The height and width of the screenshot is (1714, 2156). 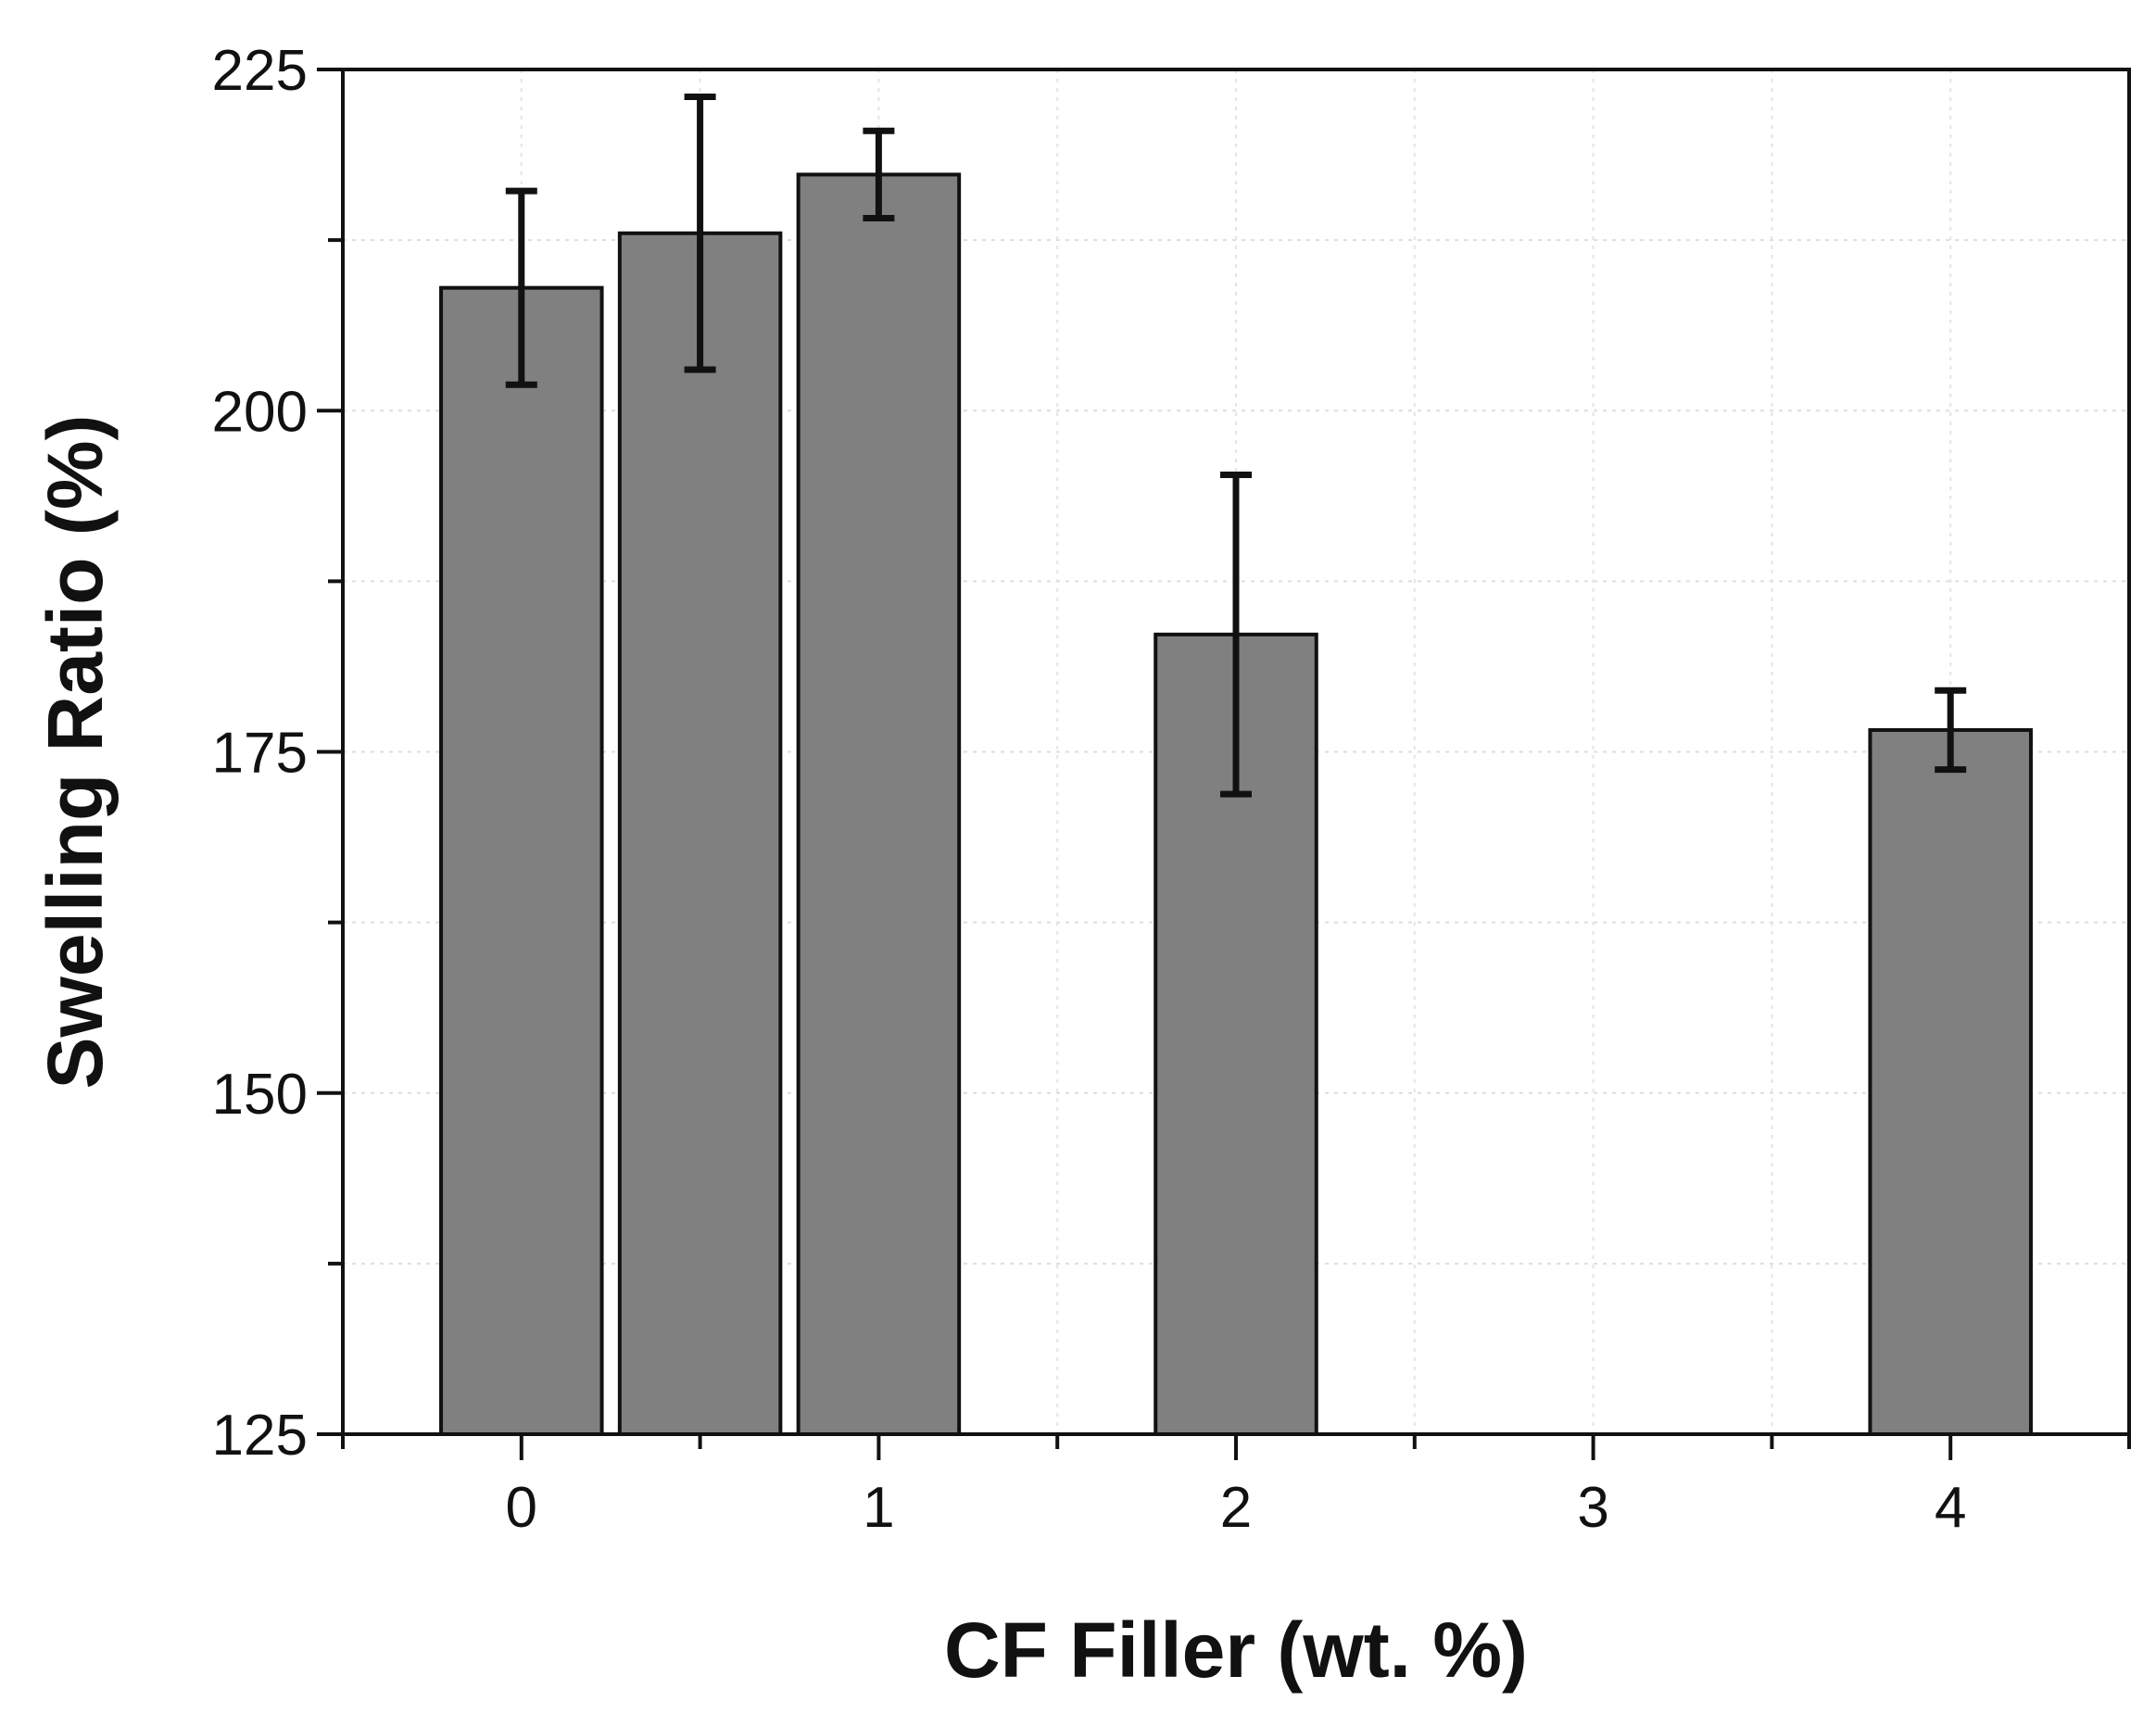 What do you see at coordinates (75, 751) in the screenshot?
I see `y-axis-title: Swelling Ratio (%)` at bounding box center [75, 751].